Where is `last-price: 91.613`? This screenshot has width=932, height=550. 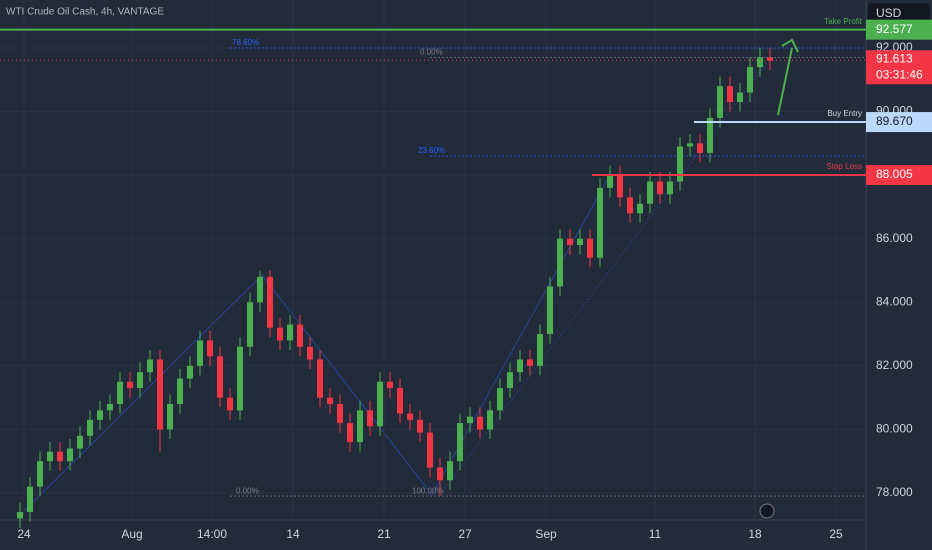 last-price: 91.613 is located at coordinates (894, 58).